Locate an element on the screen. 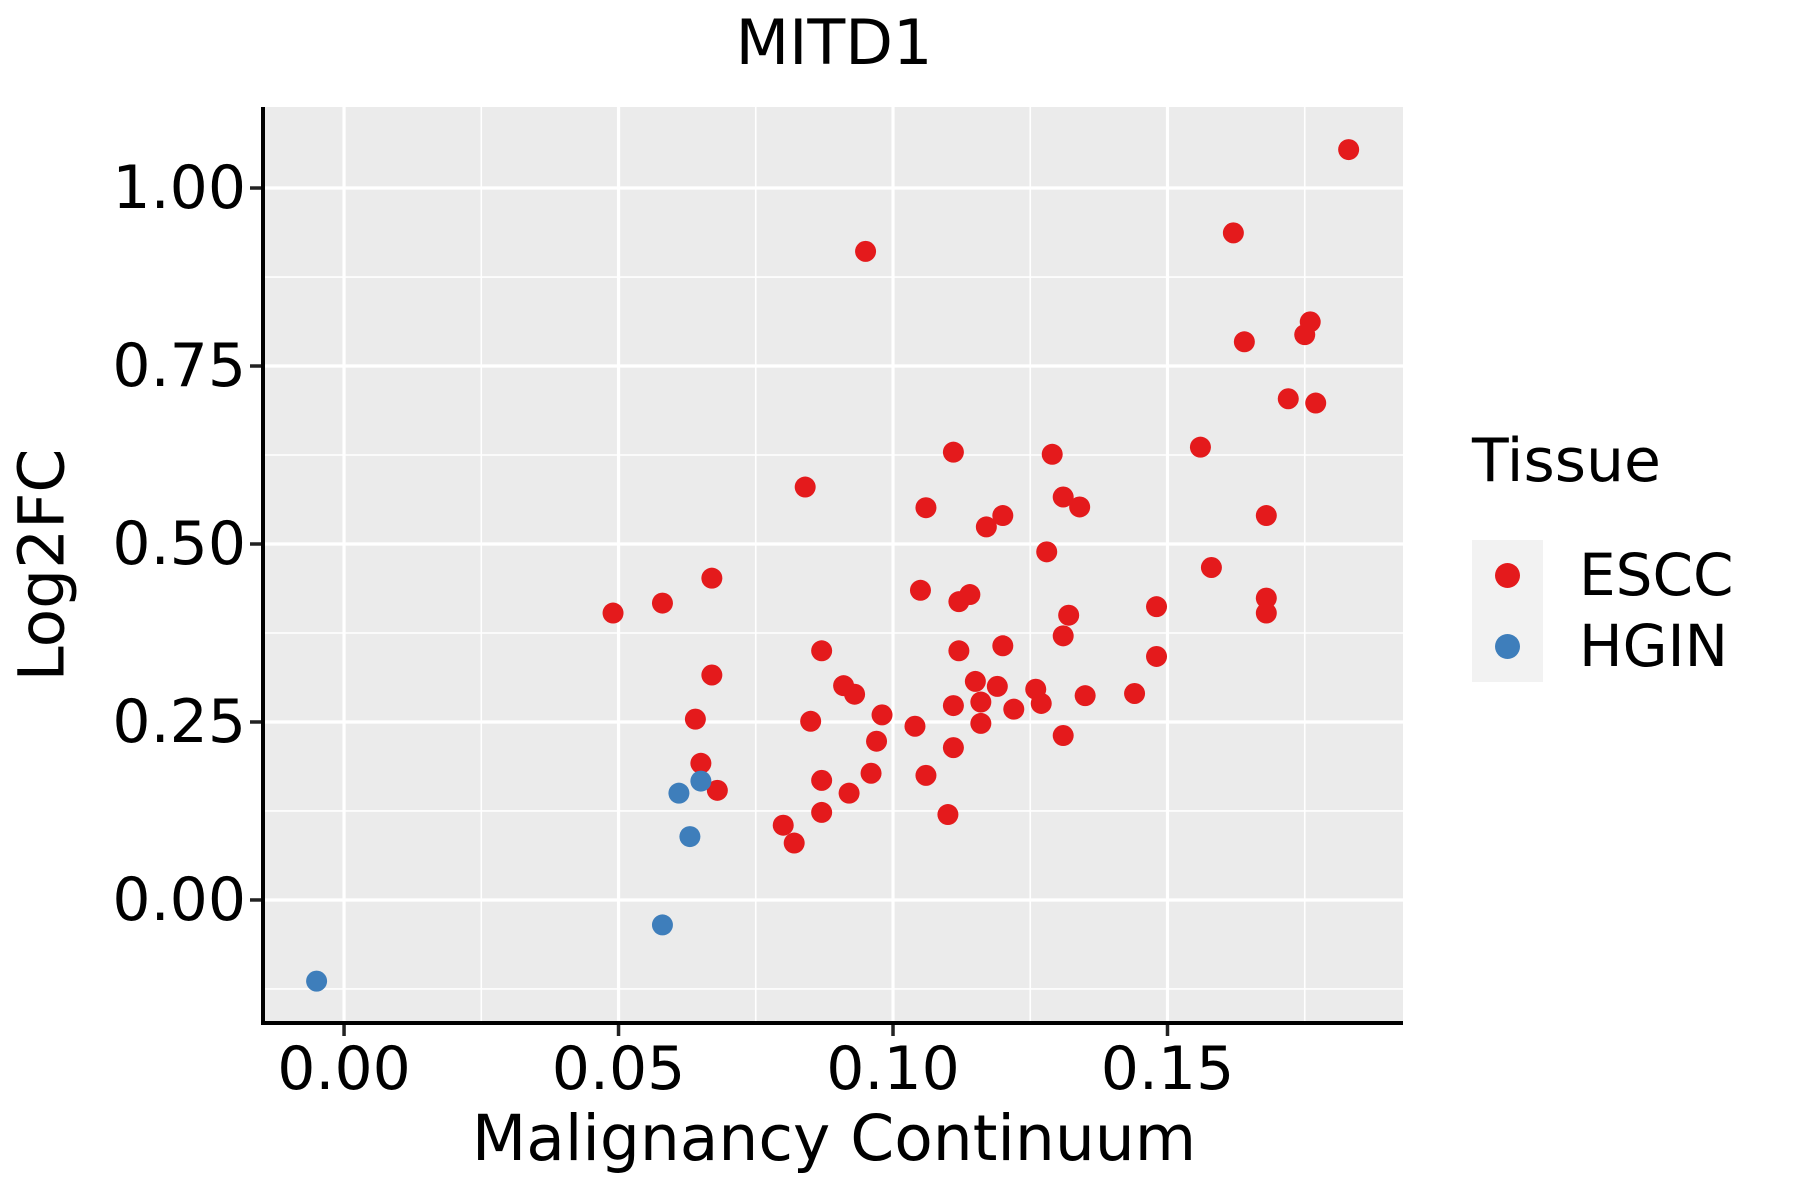  legend-key-hgin is located at coordinates (1507, 646).